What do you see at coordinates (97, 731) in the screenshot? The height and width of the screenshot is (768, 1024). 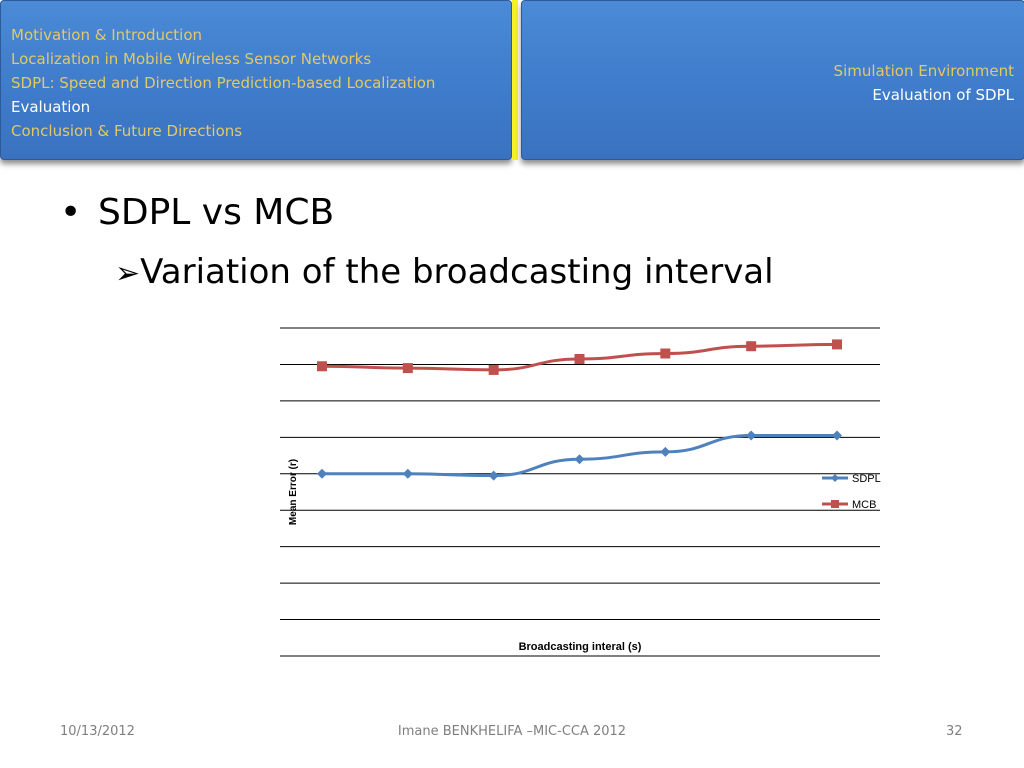 I see `footer-date: 10/13/2012` at bounding box center [97, 731].